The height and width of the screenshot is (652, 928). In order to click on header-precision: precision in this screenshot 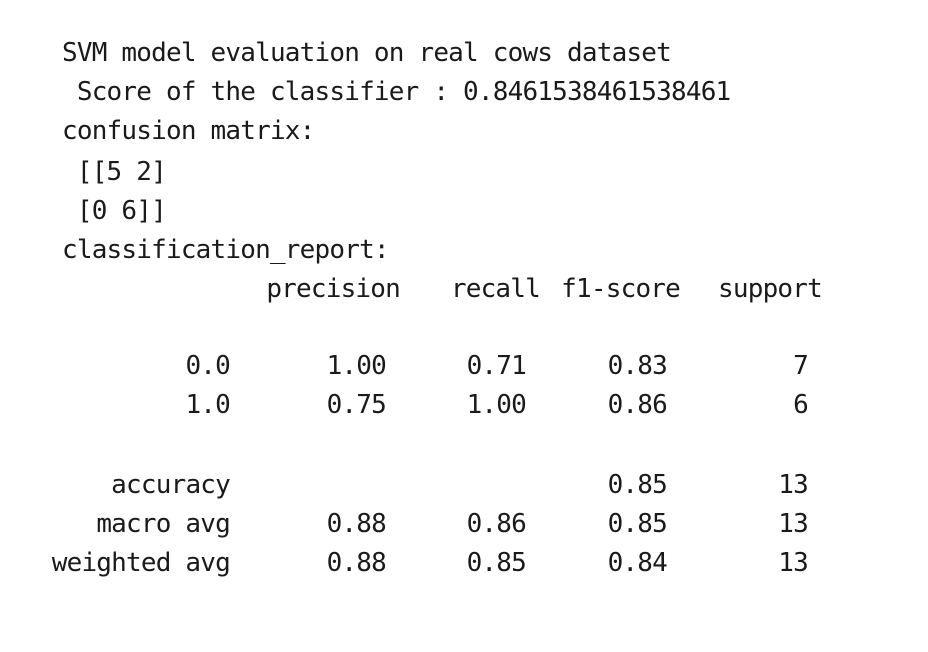, I will do `click(333, 289)`.